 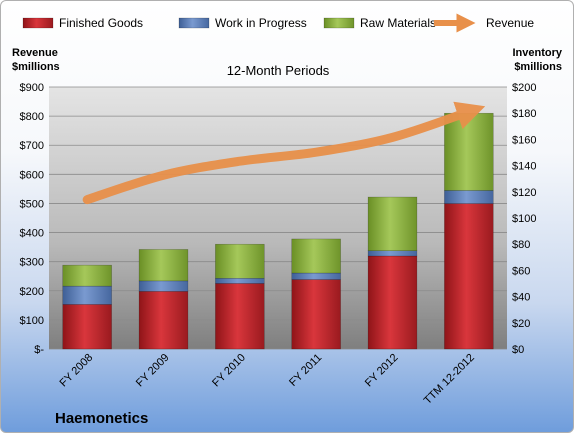 What do you see at coordinates (32, 263) in the screenshot?
I see `left-tick-label: $300` at bounding box center [32, 263].